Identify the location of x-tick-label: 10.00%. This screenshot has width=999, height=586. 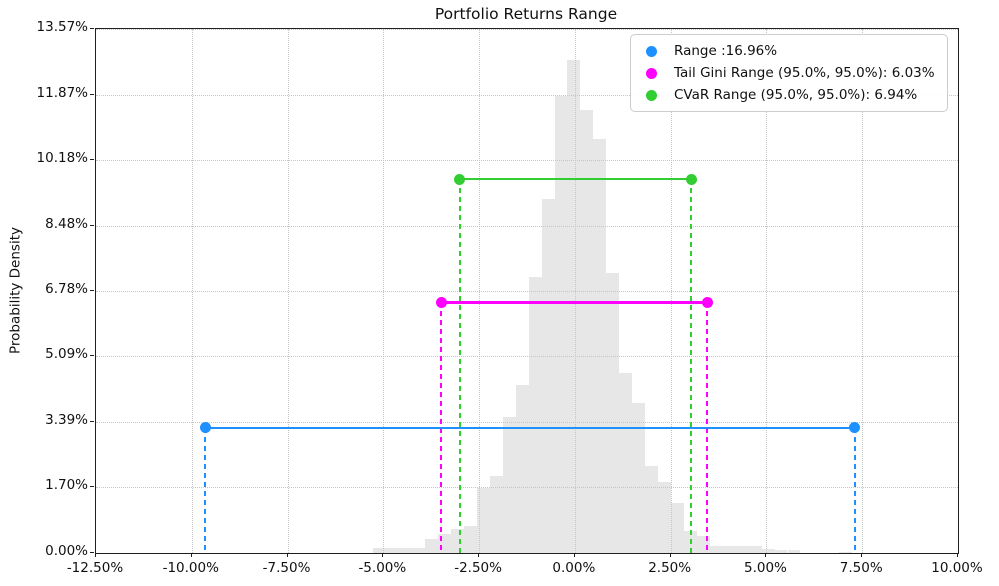
(957, 568).